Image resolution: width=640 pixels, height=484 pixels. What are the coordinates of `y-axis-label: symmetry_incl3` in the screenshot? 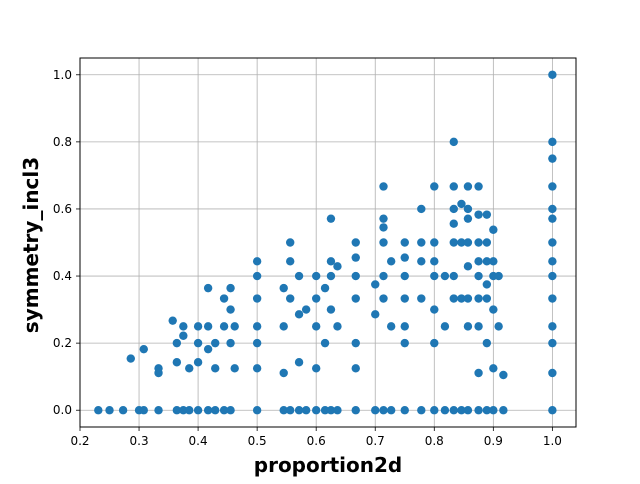 It's located at (31, 245).